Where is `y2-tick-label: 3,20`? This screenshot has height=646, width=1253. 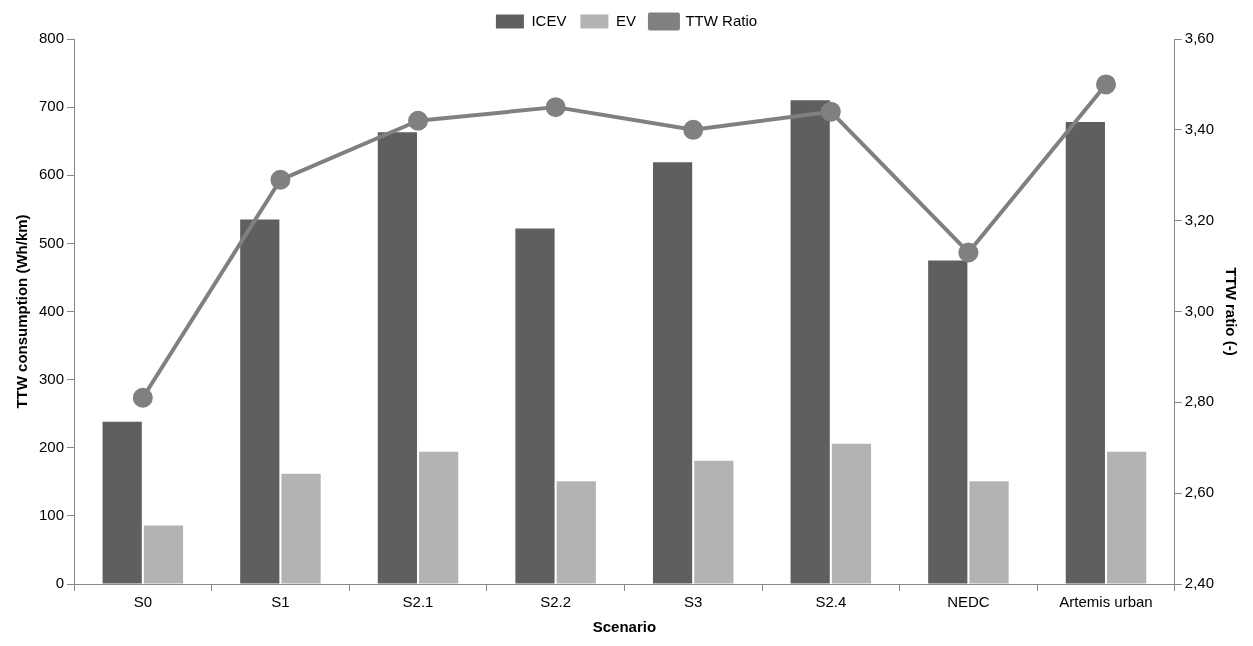
y2-tick-label: 3,20 is located at coordinates (1199, 219).